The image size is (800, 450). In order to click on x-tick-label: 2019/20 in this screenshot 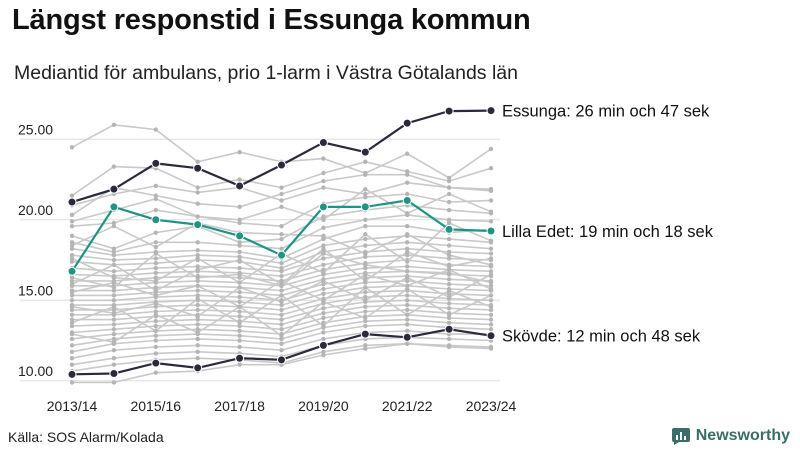, I will do `click(323, 406)`.